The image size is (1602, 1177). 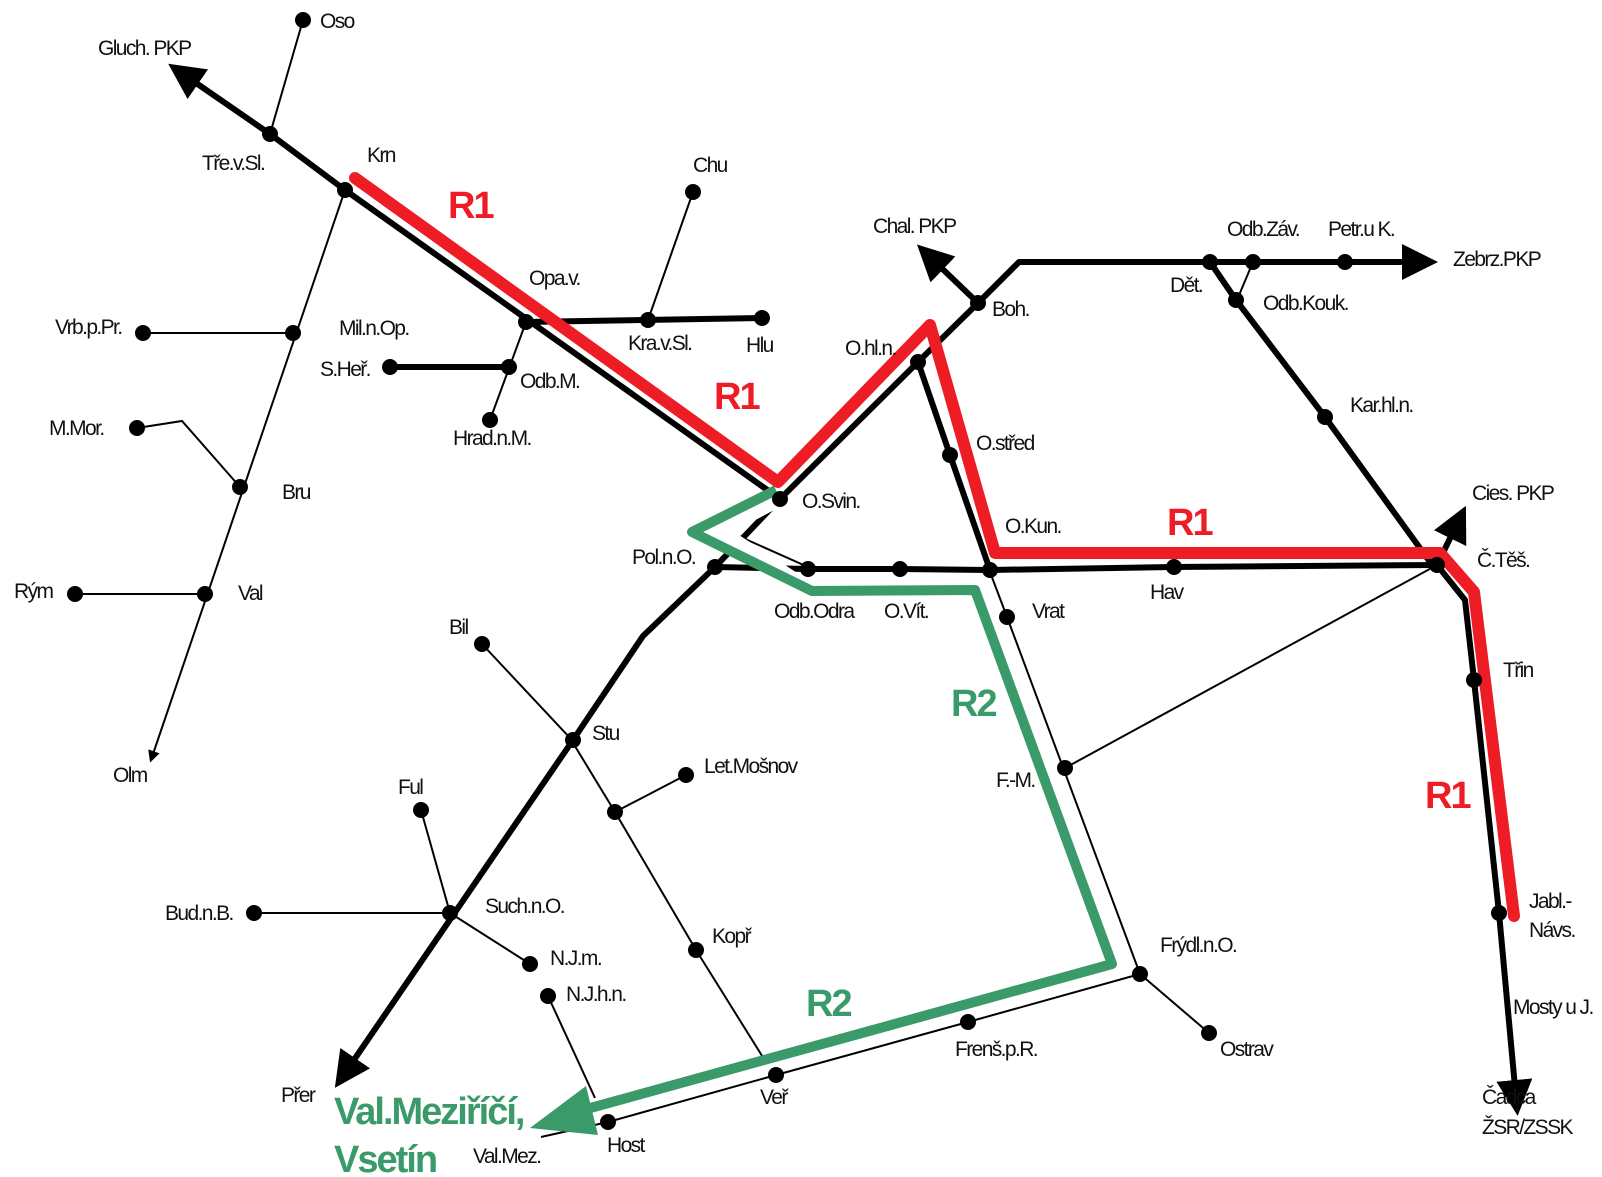 What do you see at coordinates (1198, 945) in the screenshot?
I see `label-frydl-n-o: Frýdl.n.O.` at bounding box center [1198, 945].